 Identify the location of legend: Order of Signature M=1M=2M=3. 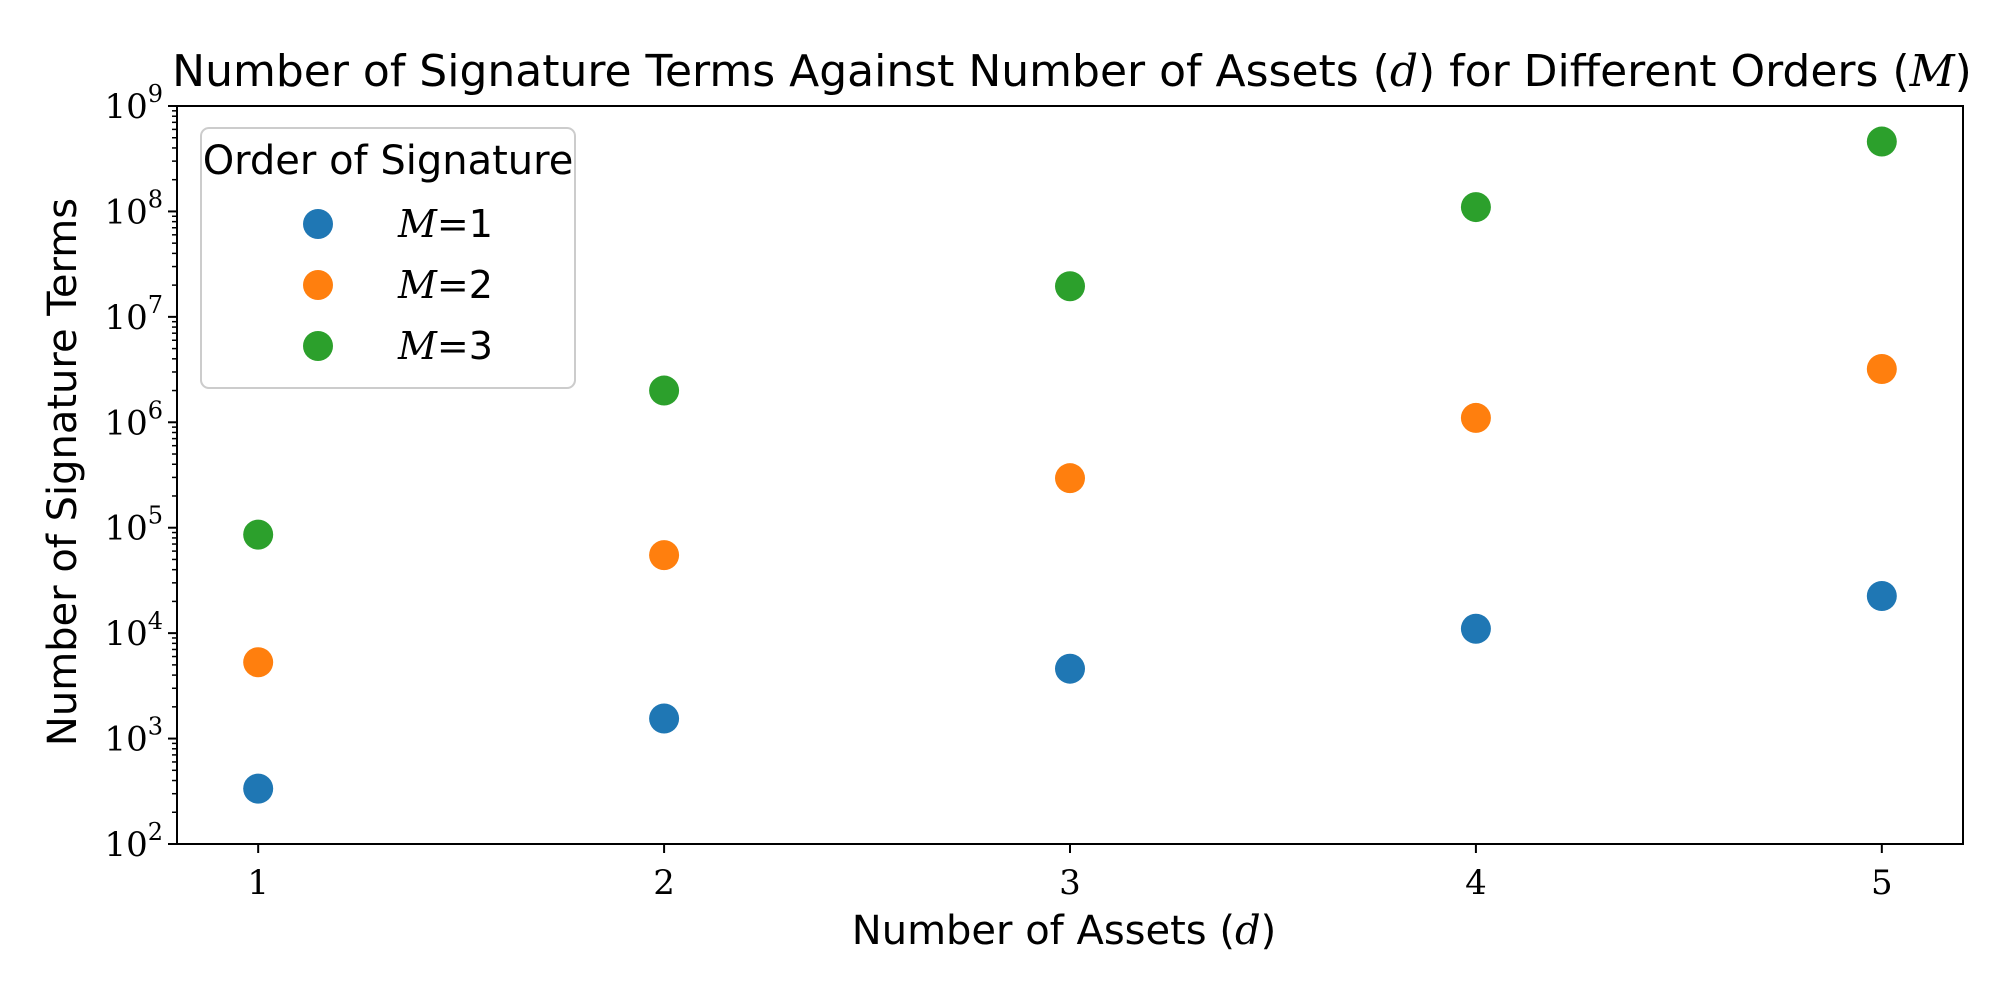
(388, 258).